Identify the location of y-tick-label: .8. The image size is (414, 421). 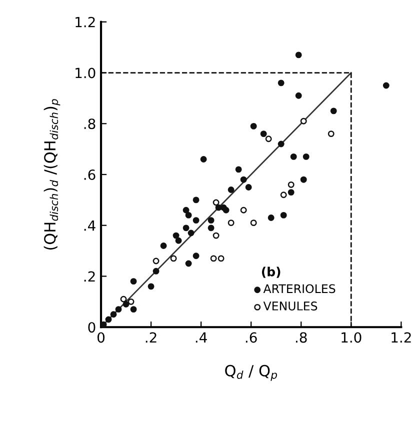
(90, 124).